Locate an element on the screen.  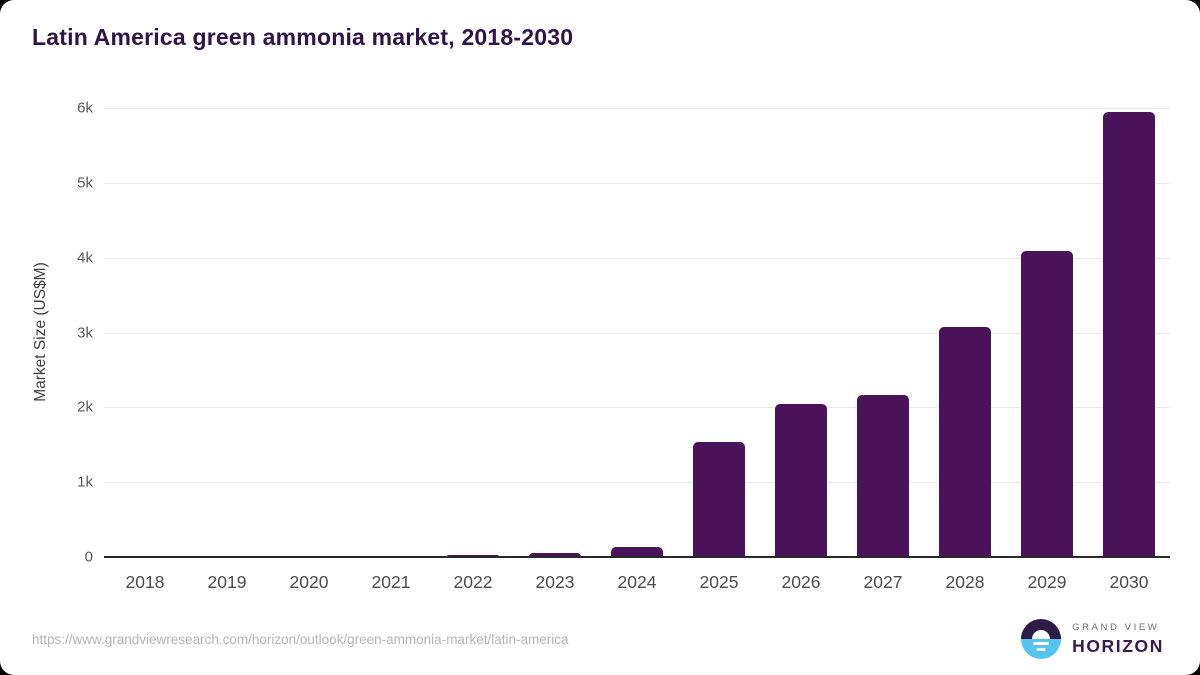
brand-text: GRAND VIEW HORIZON is located at coordinates (1118, 639).